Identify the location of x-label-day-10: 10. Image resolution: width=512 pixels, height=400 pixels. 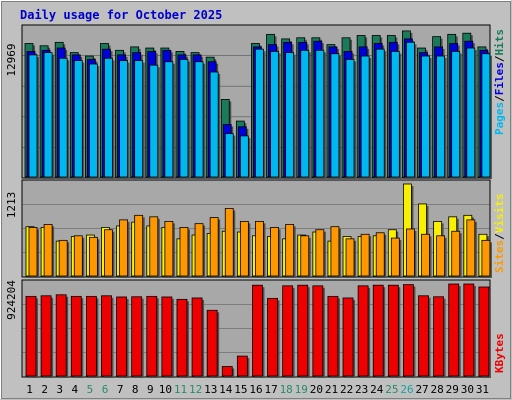
(165, 389).